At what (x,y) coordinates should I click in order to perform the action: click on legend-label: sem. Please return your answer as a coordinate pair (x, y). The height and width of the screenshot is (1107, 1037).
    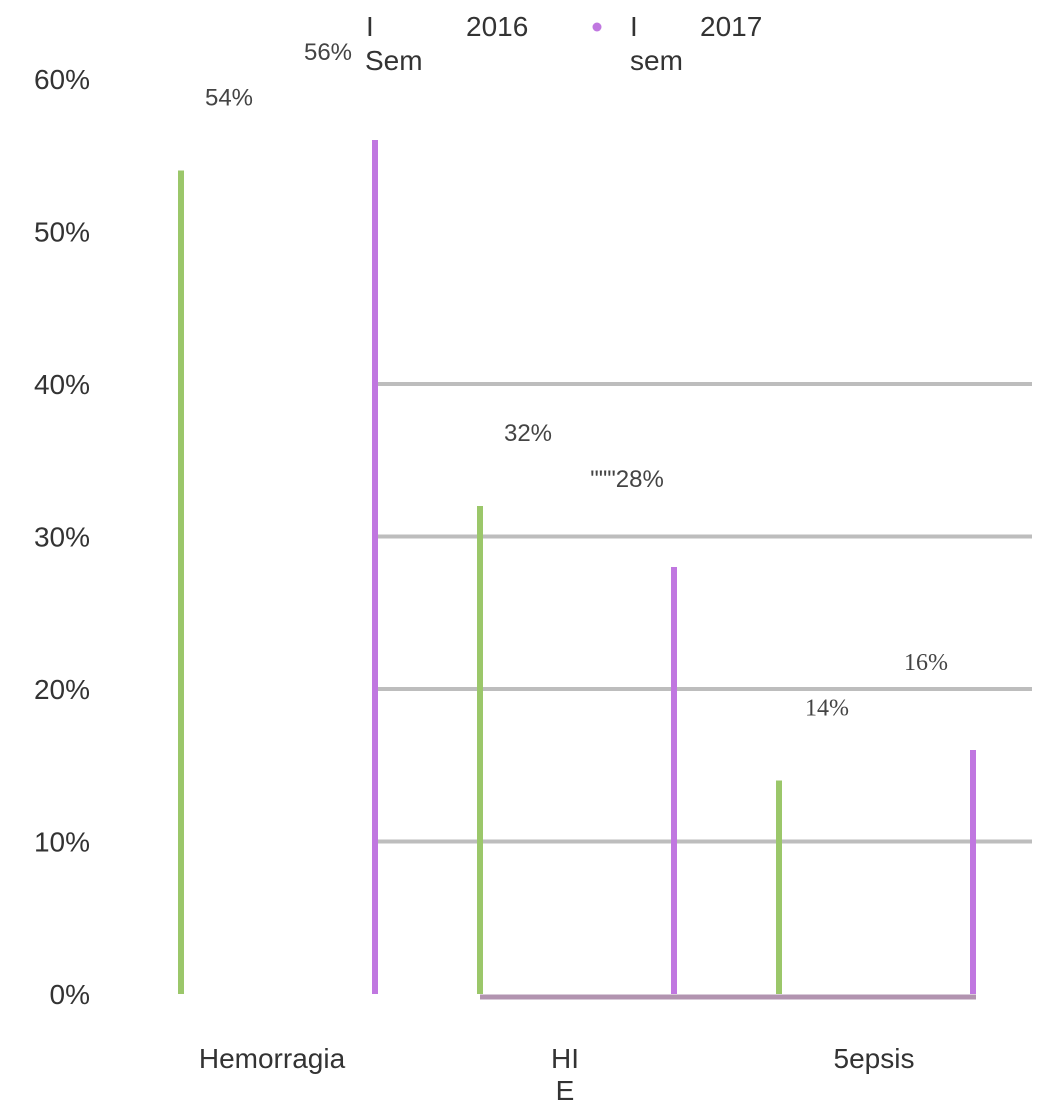
    Looking at the image, I should click on (656, 60).